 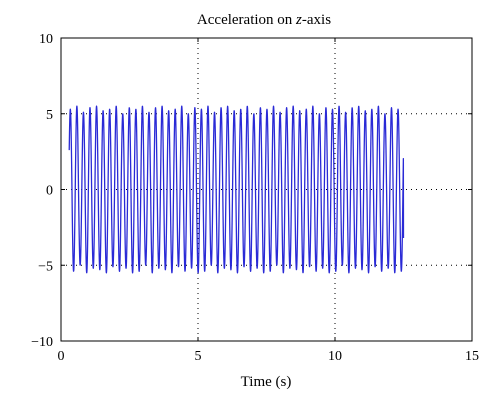 I want to click on x-tick-label: 10, so click(x=335, y=356).